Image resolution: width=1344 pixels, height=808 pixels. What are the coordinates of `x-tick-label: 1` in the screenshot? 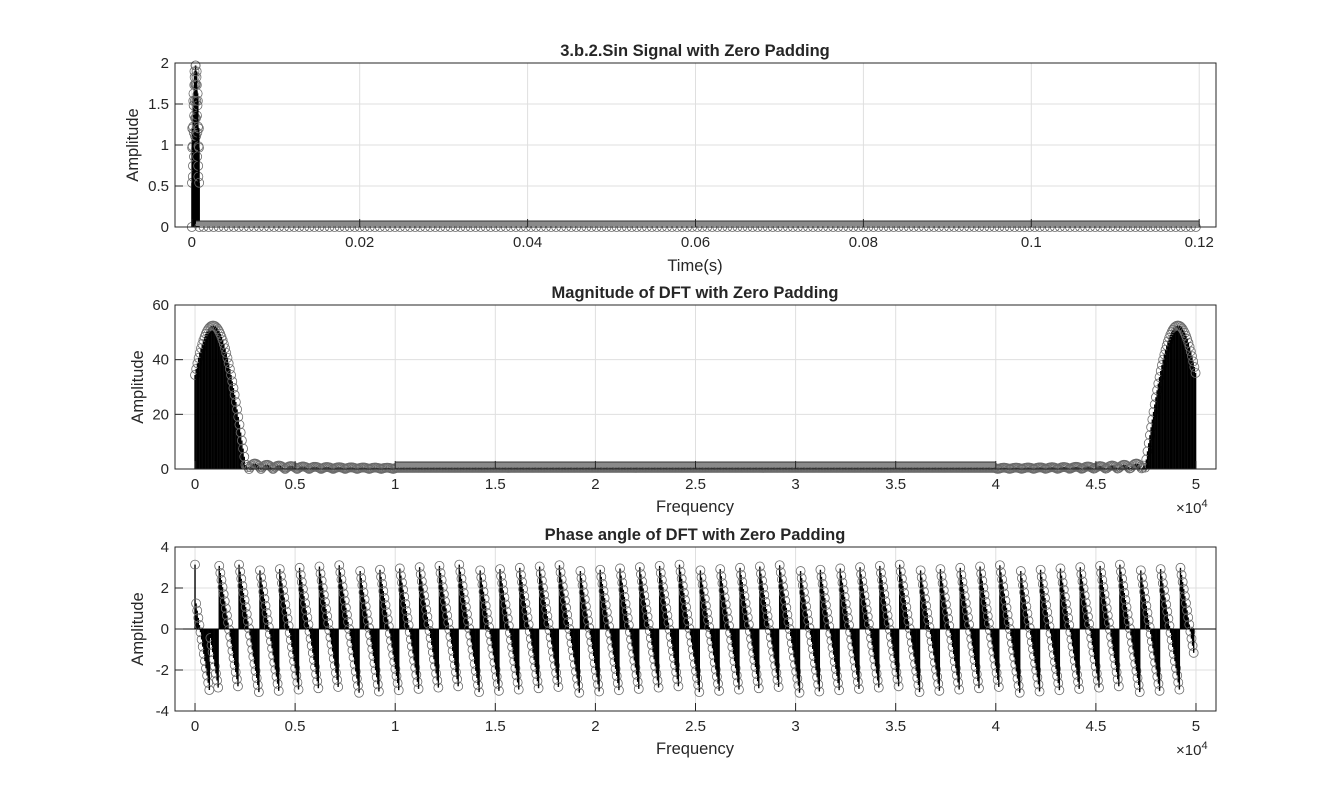 It's located at (395, 726).